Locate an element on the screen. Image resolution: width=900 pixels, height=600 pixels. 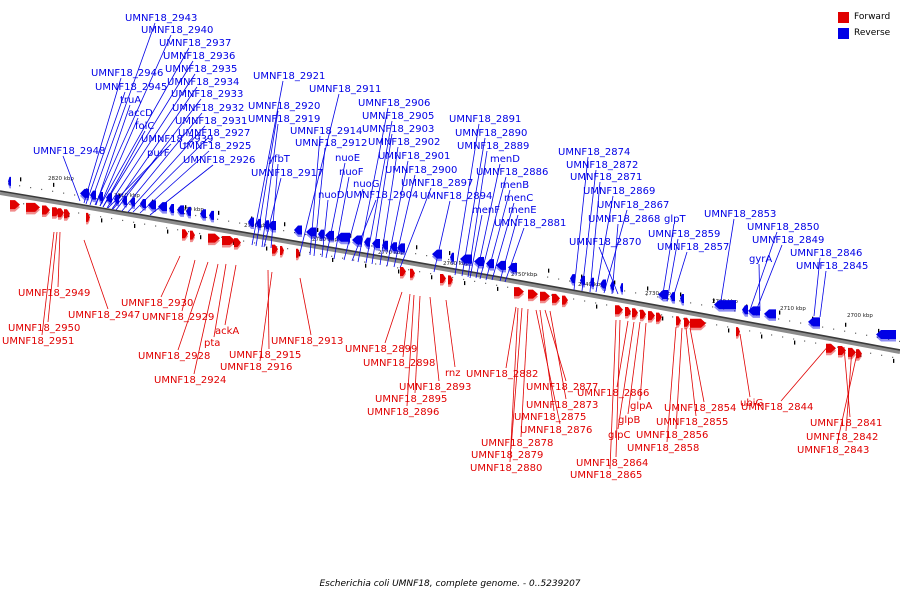
gene-label-forward: UMNF18_2873 is located at coordinates (562, 405).